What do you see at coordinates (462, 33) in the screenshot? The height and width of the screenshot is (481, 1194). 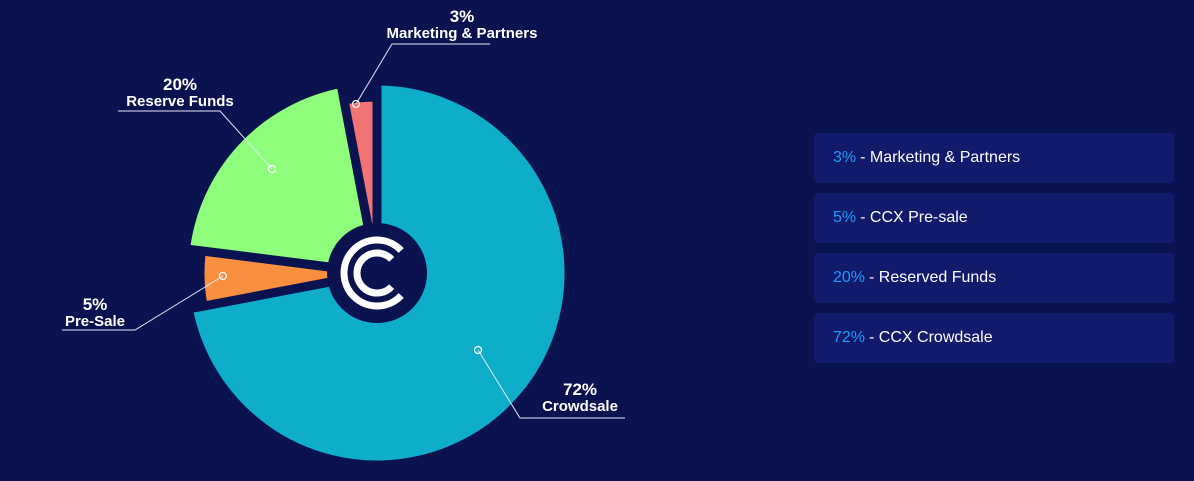 I see `label-marketing-name: Marketing & Partners` at bounding box center [462, 33].